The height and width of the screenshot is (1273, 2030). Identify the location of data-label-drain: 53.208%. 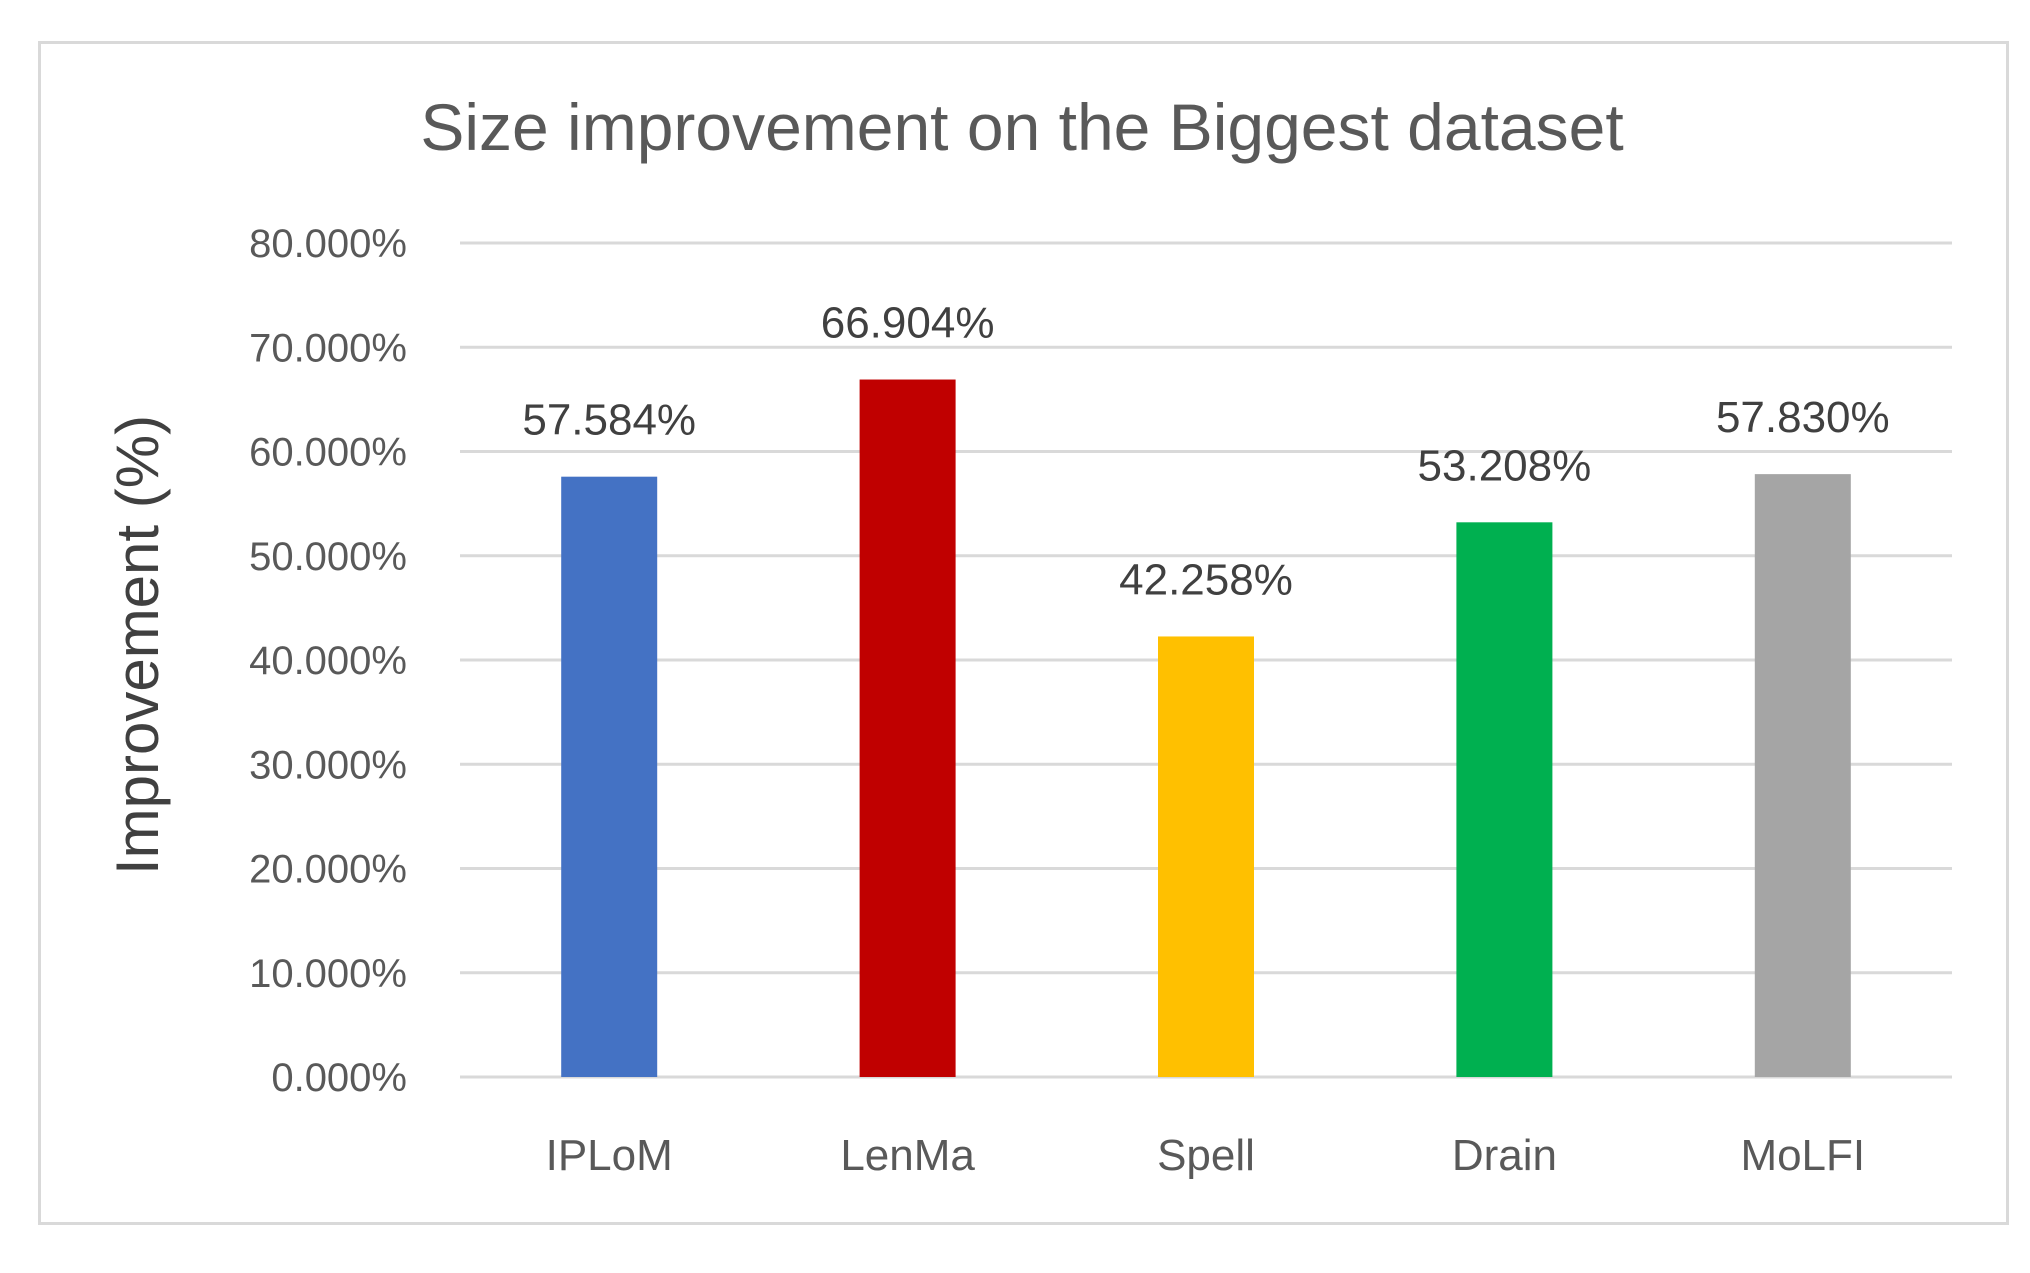
(1505, 465).